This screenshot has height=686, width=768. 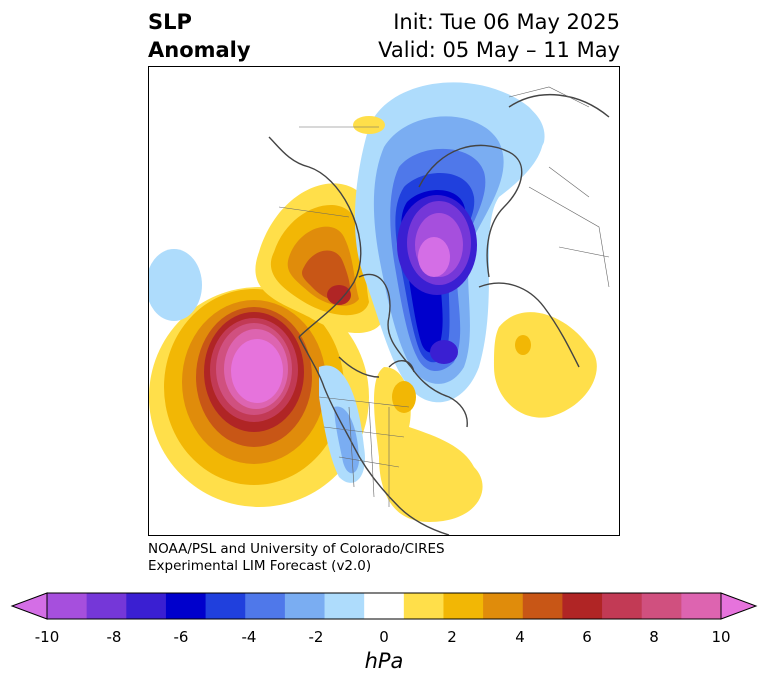 I want to click on siberia-low-anomaly, so click(x=522, y=127).